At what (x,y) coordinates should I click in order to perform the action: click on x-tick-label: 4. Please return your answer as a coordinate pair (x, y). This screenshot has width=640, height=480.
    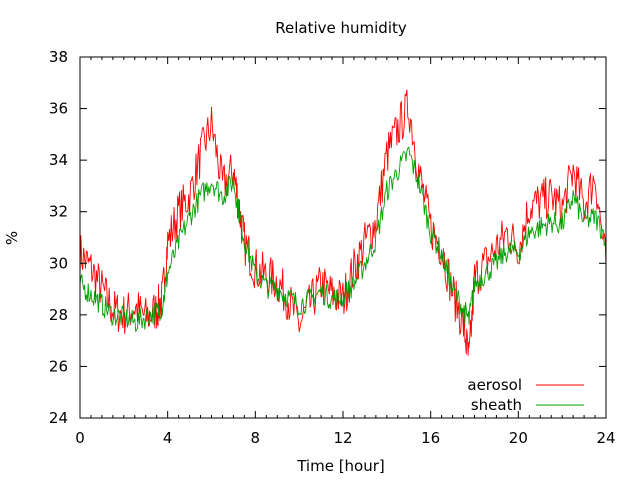
    Looking at the image, I should click on (168, 438).